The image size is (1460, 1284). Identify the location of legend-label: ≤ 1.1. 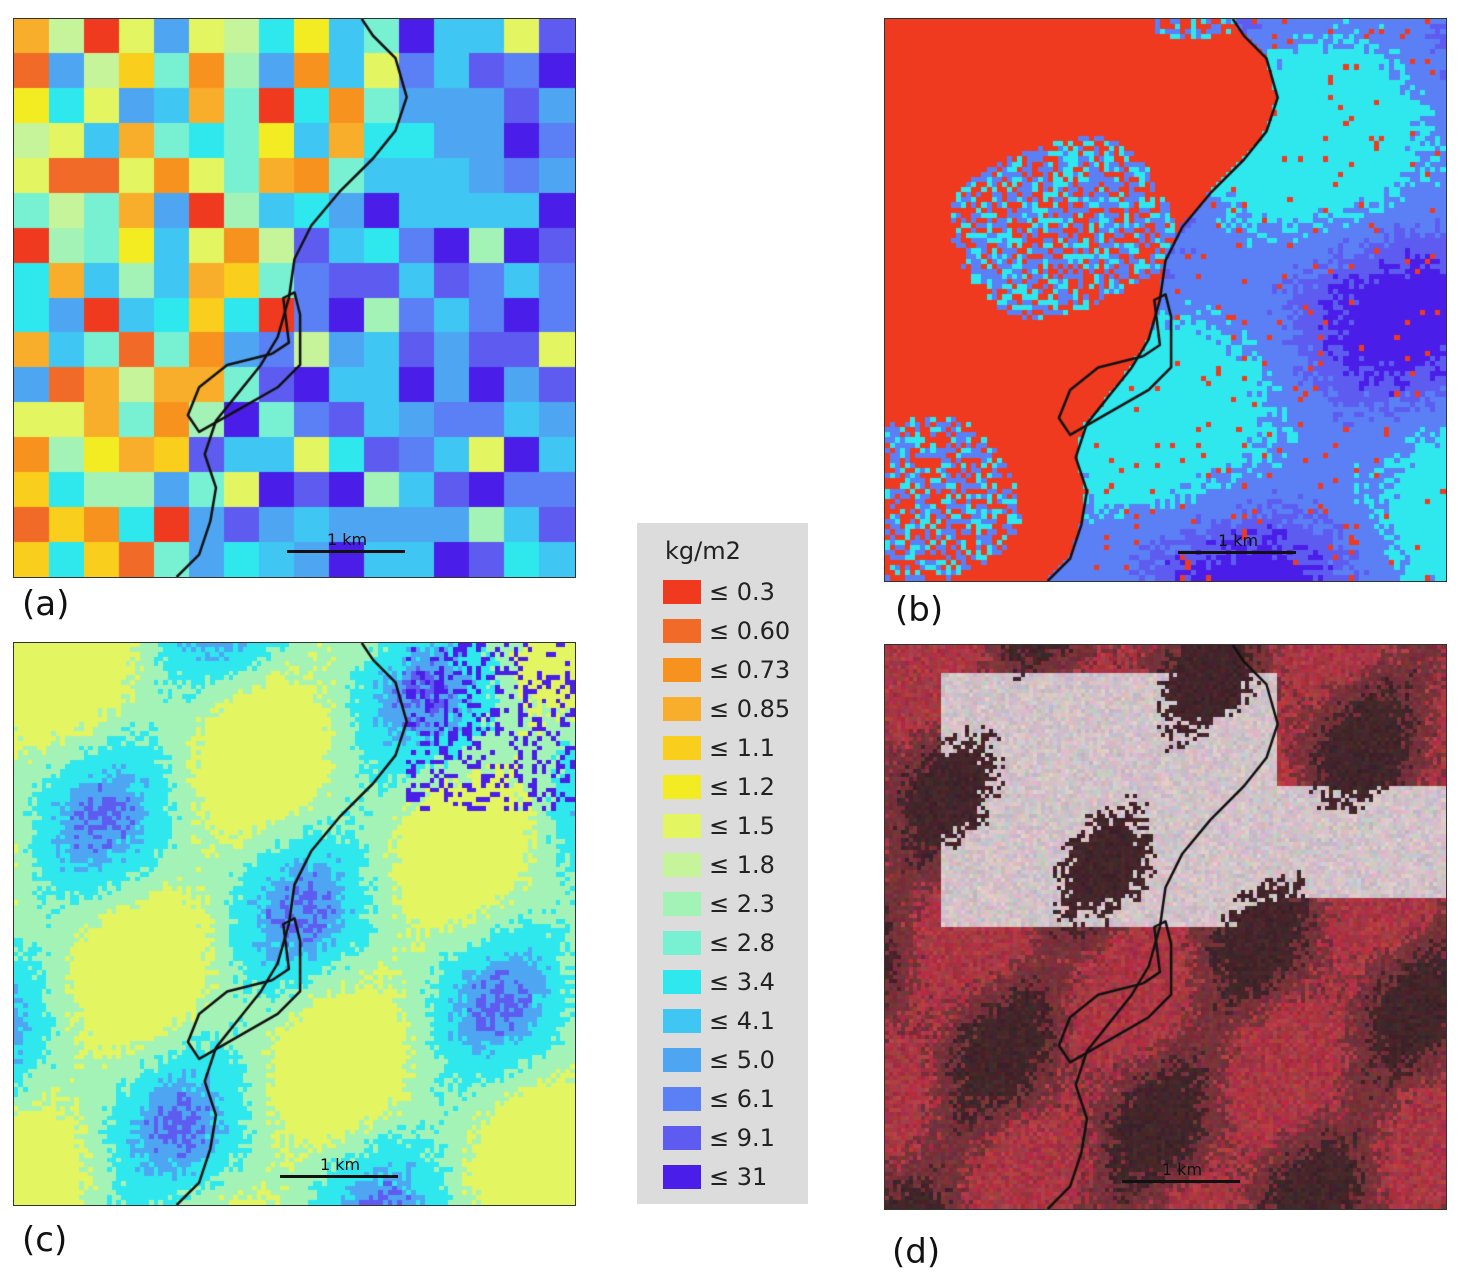
(742, 748).